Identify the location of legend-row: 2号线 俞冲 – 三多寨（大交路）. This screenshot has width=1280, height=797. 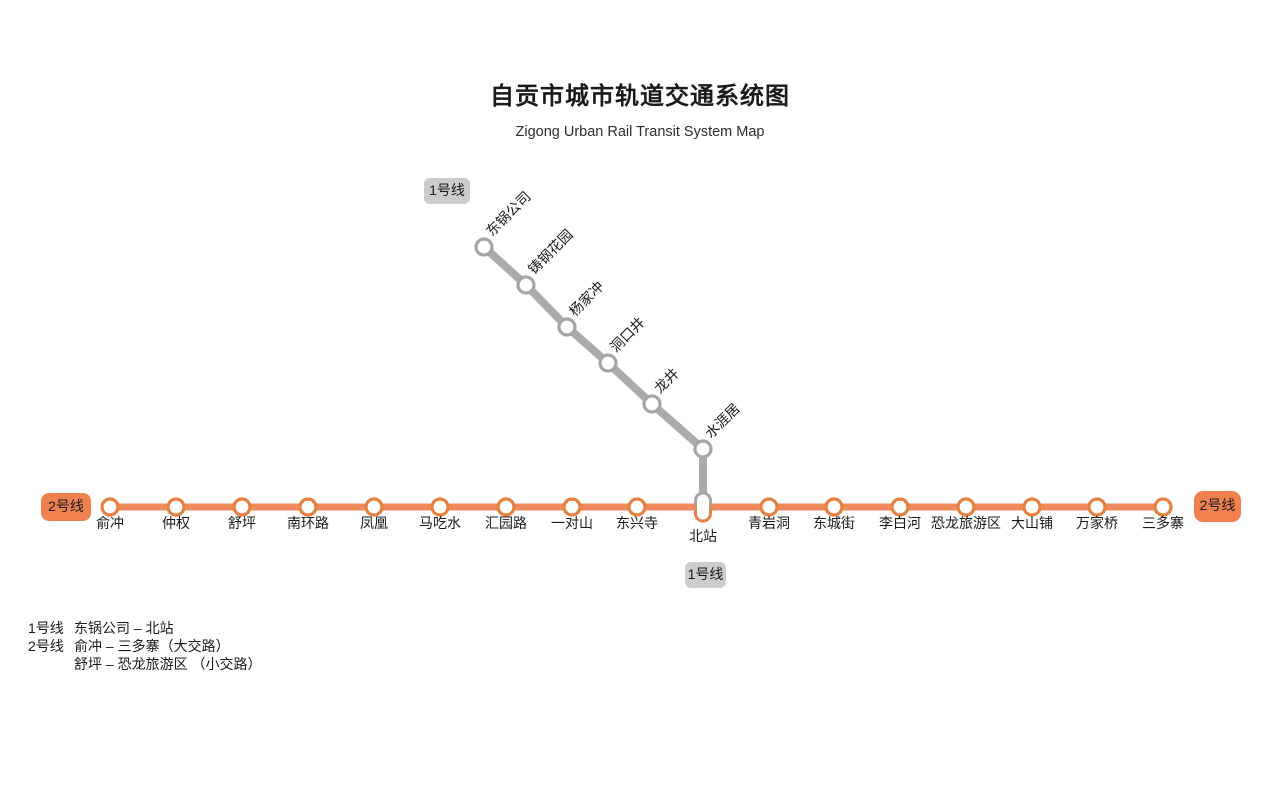
(144, 646).